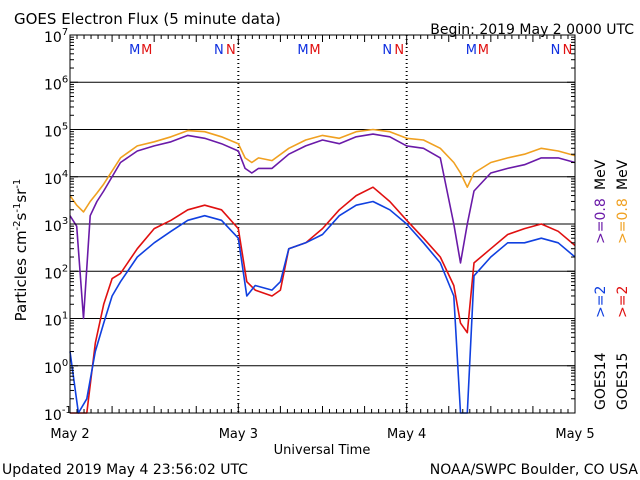 The image size is (640, 480). I want to click on y-axis-label-sup3: -1, so click(17, 184).